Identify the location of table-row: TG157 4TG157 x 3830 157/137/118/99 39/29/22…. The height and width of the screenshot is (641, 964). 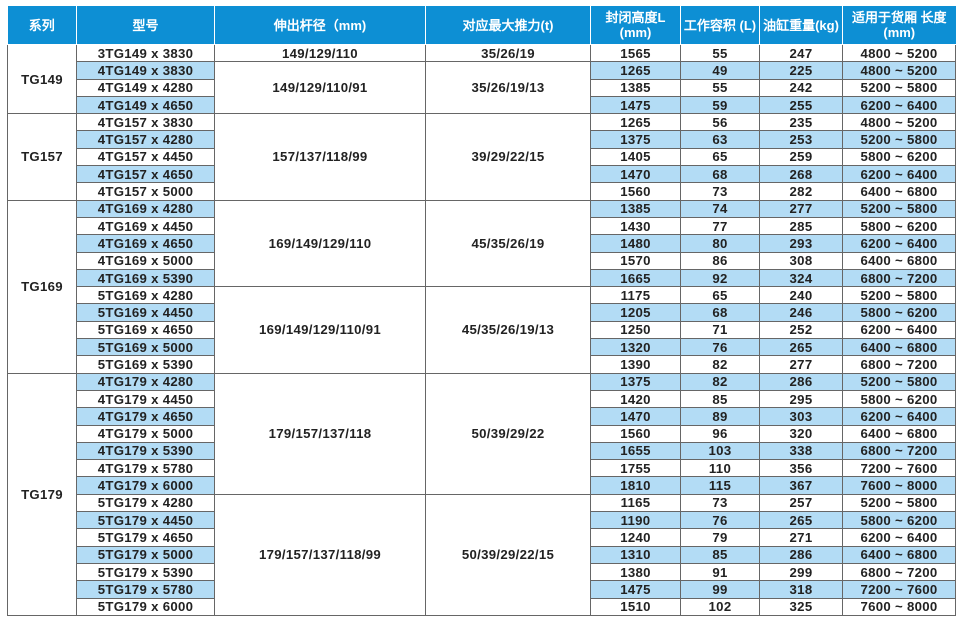
(481, 157).